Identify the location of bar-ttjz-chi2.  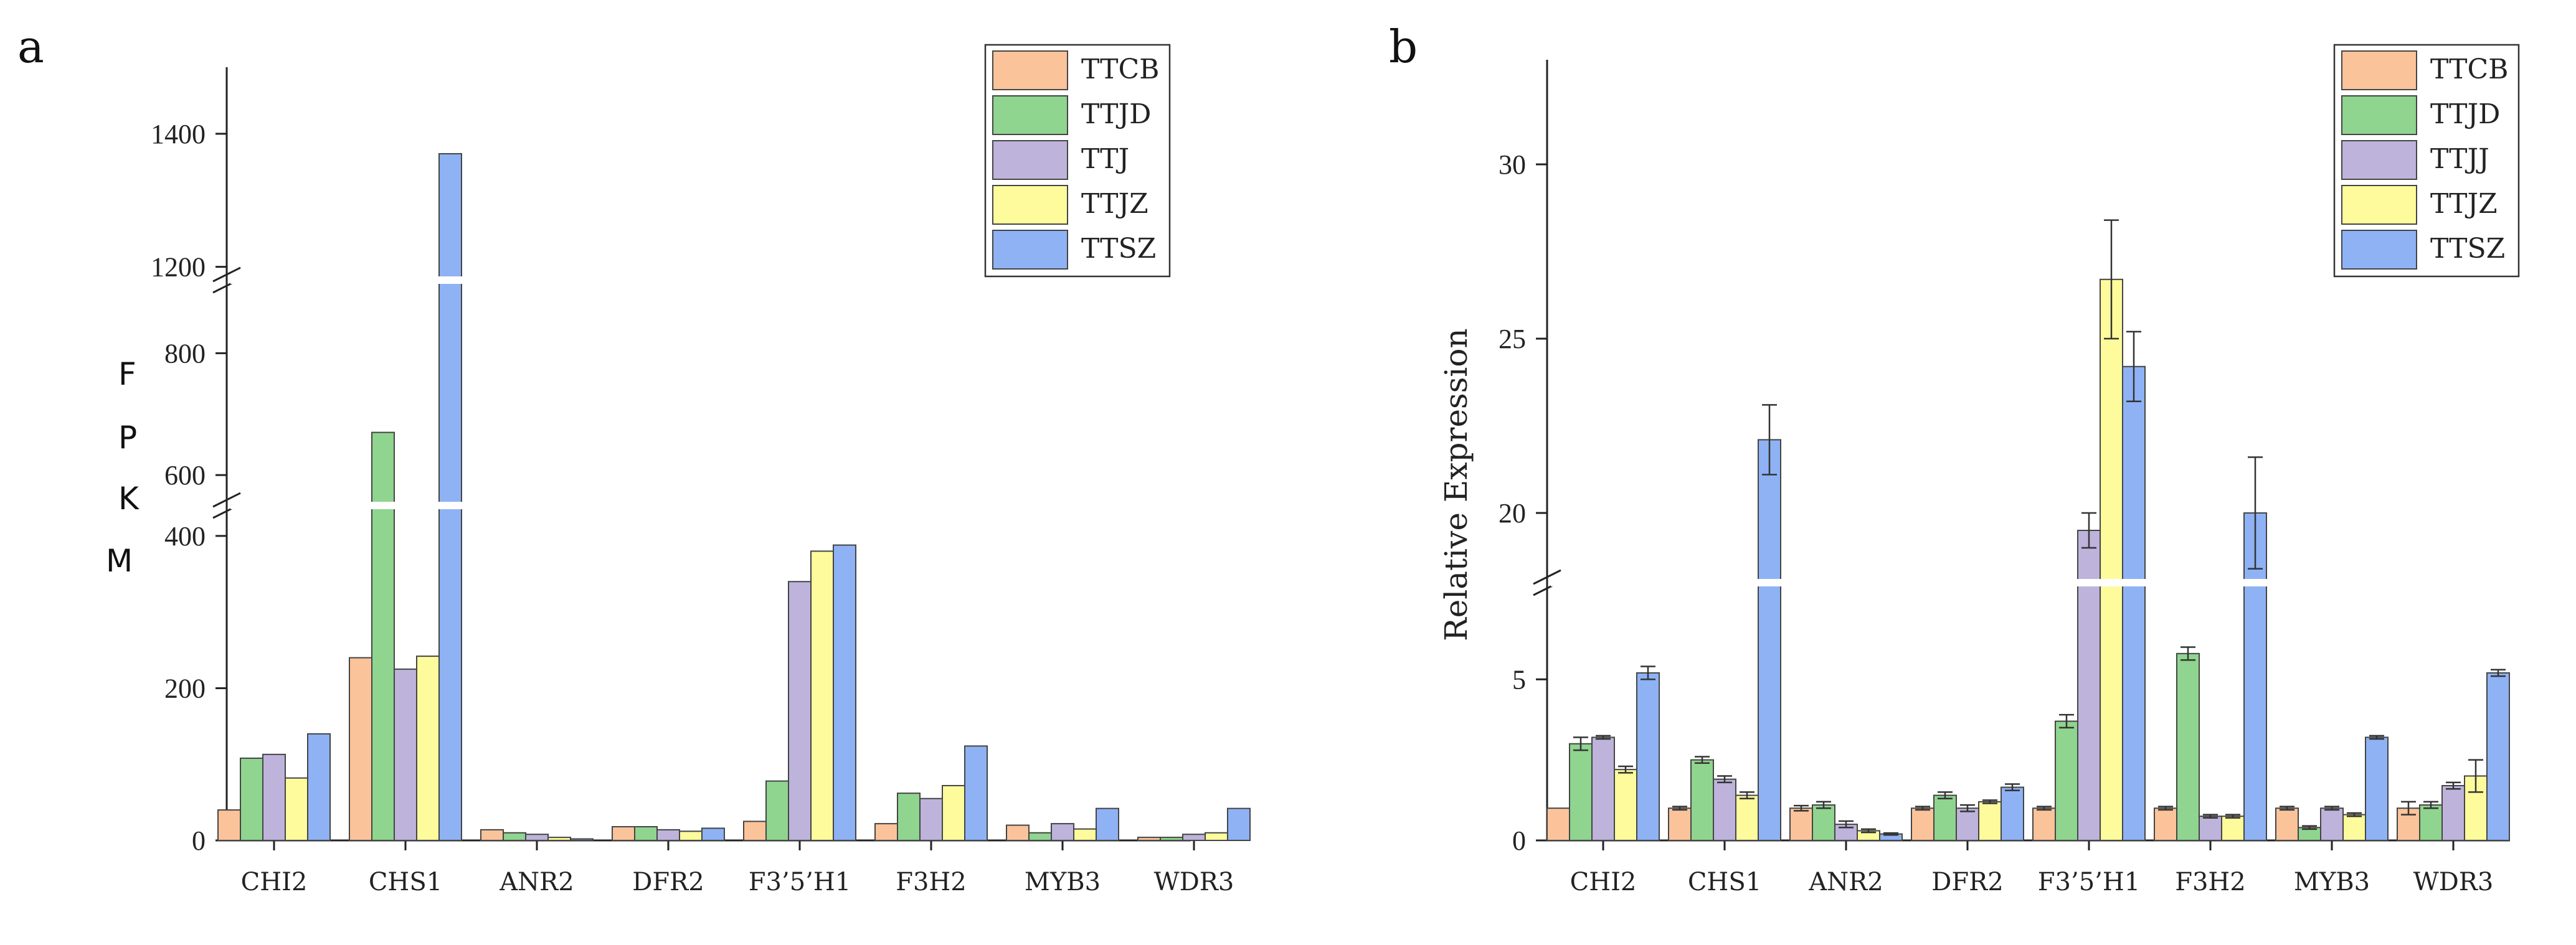
(1625, 805).